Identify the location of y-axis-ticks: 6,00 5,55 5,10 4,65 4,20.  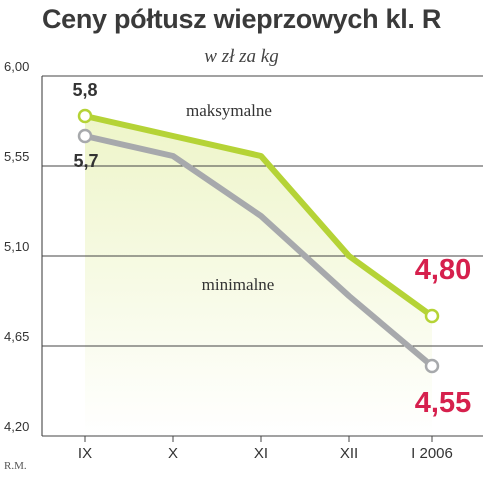
(16, 246).